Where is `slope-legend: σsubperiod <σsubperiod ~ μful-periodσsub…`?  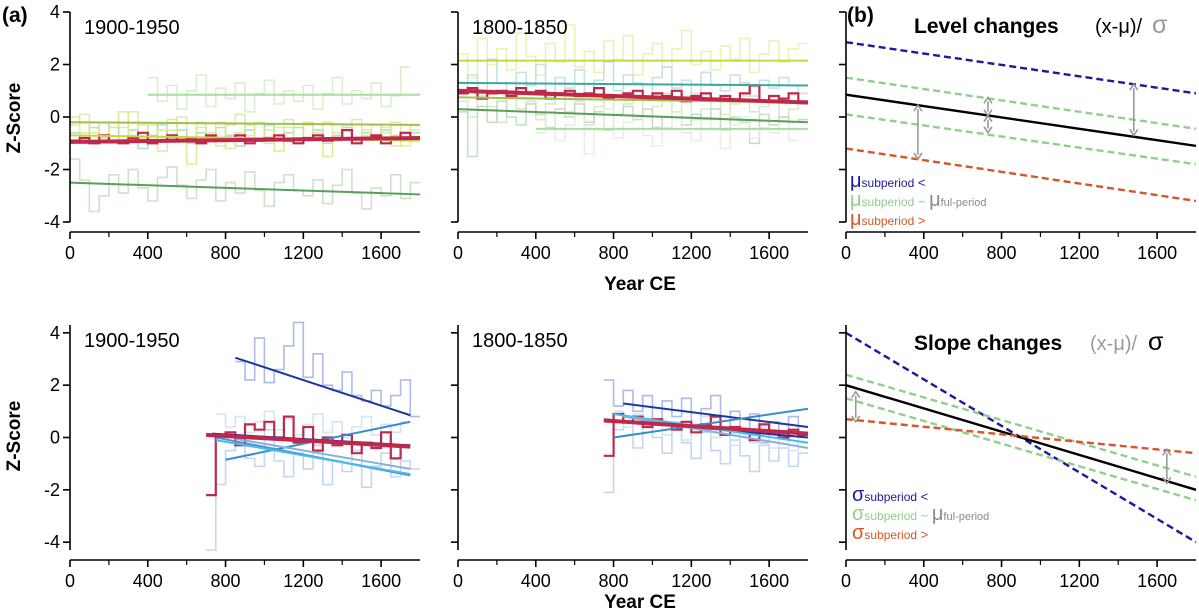
slope-legend: σsubperiod <σsubperiod ~ μful-periodσsub… is located at coordinates (920, 514).